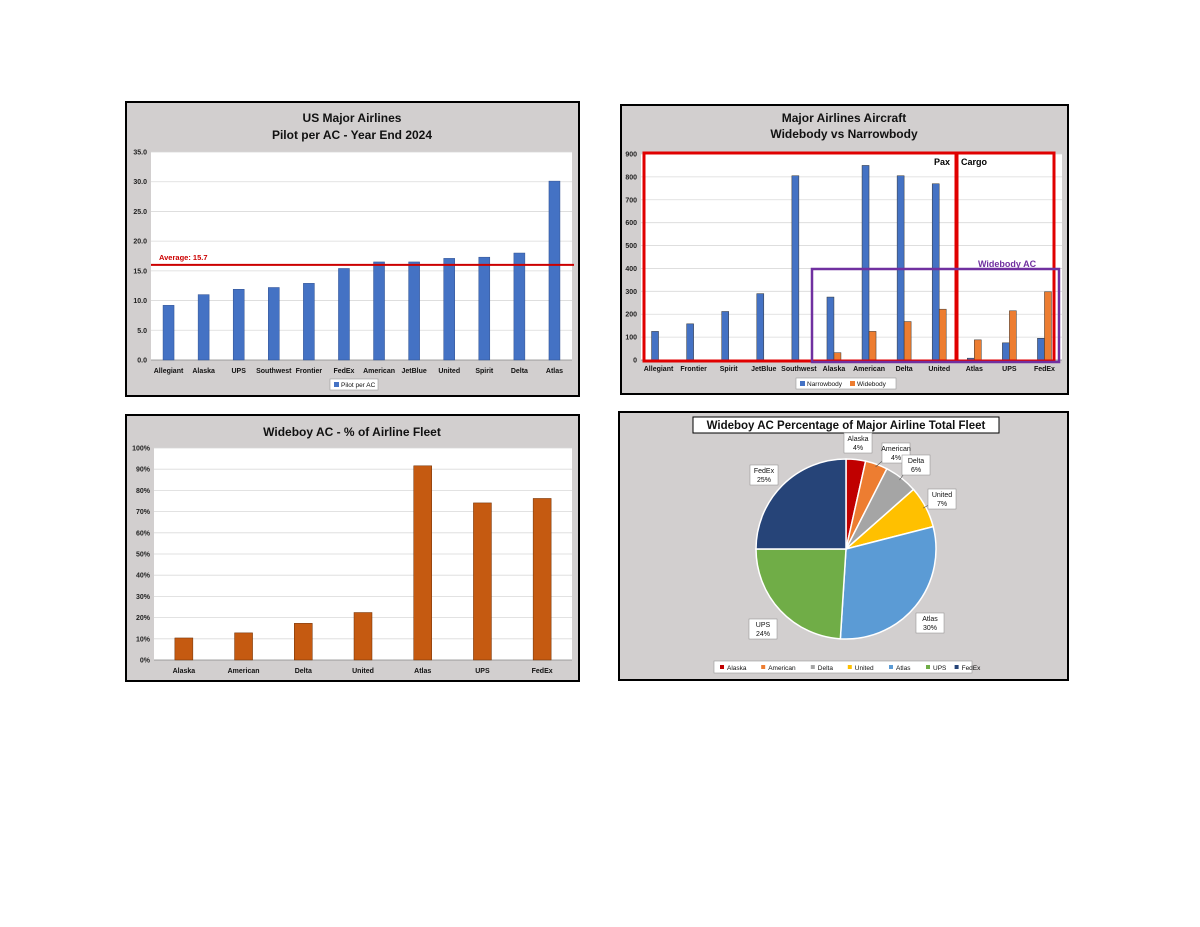  I want to click on data-label-name: UPS, so click(763, 625).